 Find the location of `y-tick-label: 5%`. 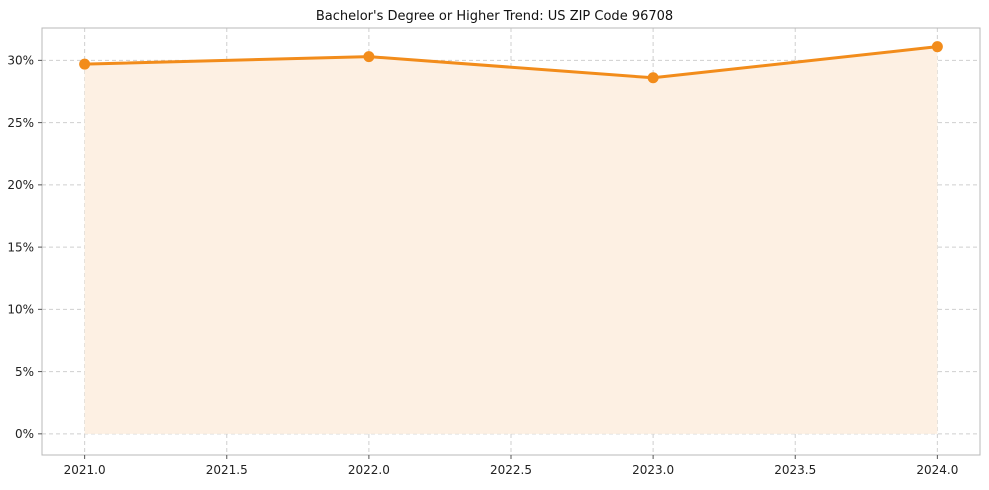

y-tick-label: 5% is located at coordinates (24, 372).